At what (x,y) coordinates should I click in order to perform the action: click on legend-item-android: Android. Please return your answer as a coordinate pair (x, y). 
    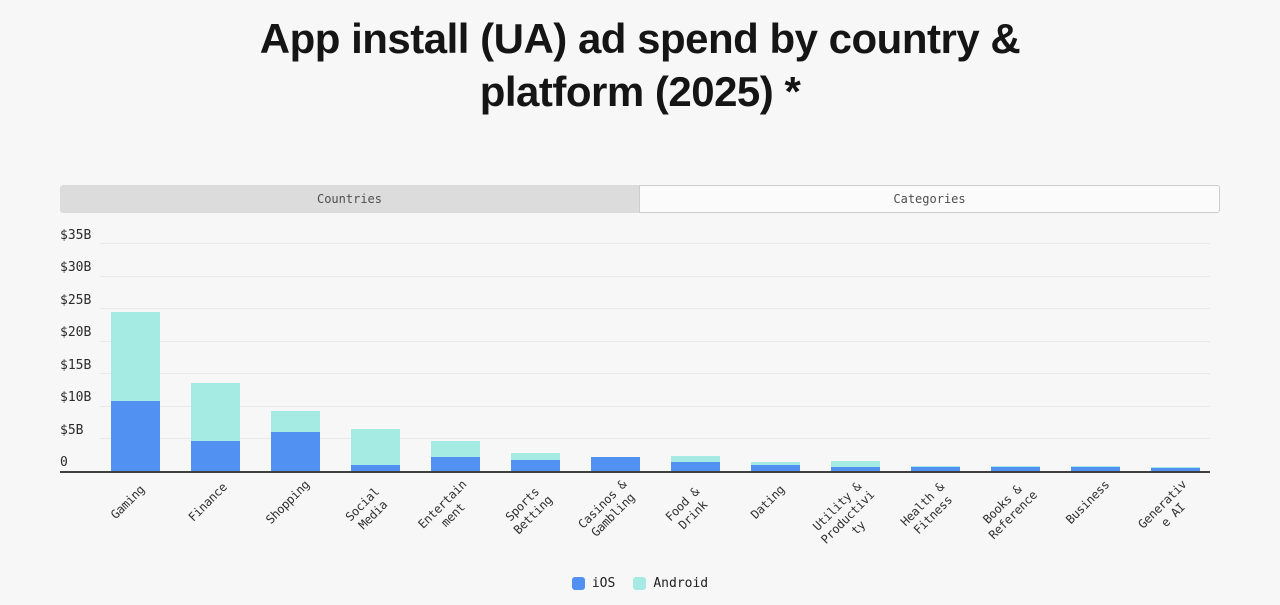
    Looking at the image, I should click on (670, 583).